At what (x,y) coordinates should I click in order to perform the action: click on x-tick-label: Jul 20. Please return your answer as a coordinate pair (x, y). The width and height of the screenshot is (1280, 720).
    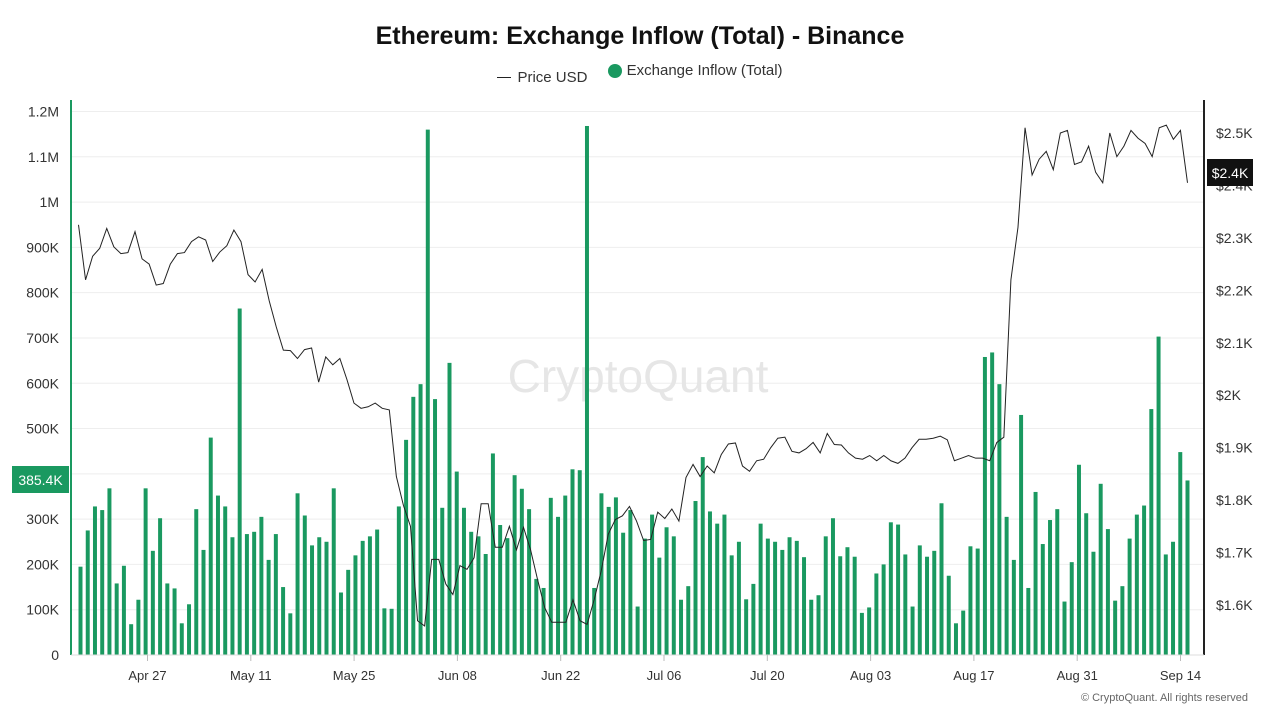
    Looking at the image, I should click on (767, 675).